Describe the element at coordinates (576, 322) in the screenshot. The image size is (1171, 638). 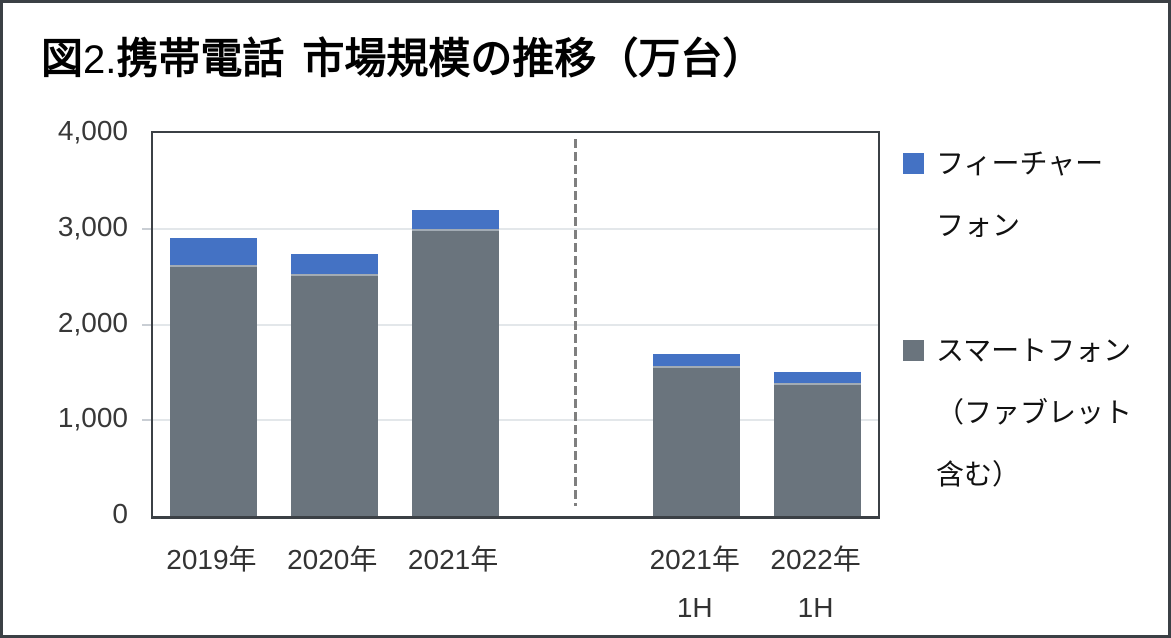
I see `group-separator-dashed-line` at that location.